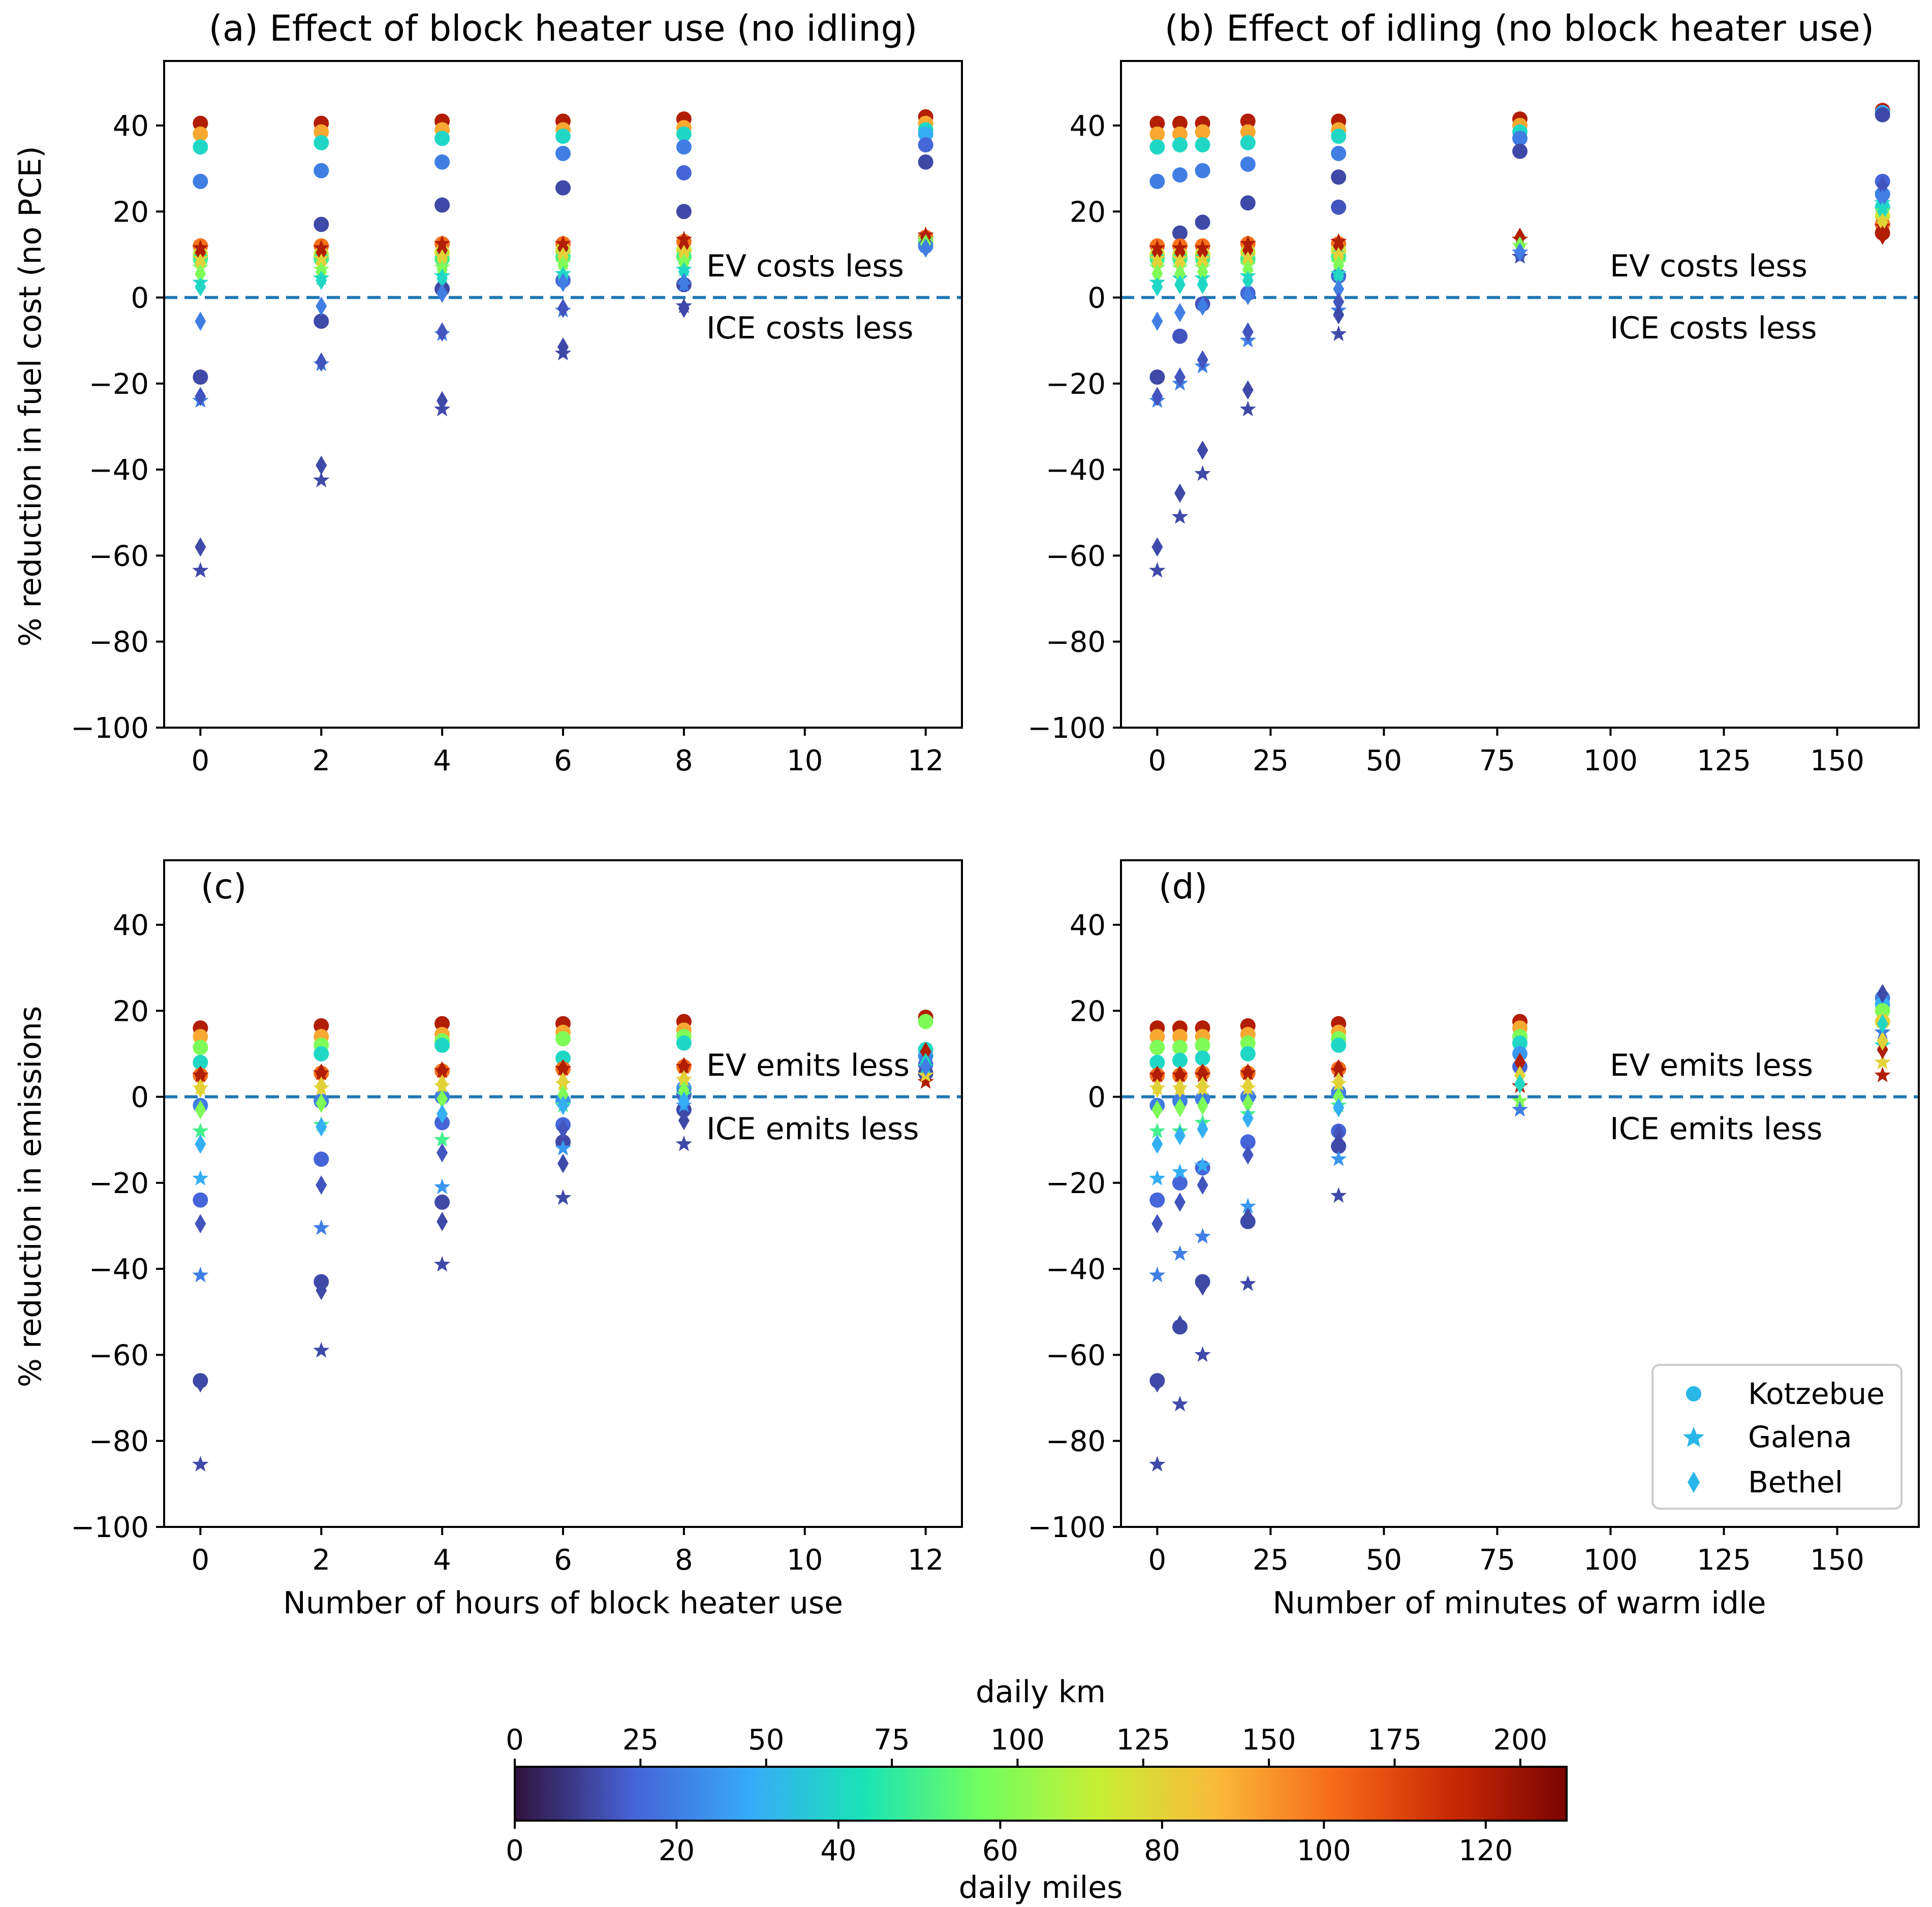  Describe the element at coordinates (892, 1740) in the screenshot. I see `colorbar-top-tick-label: 75` at that location.